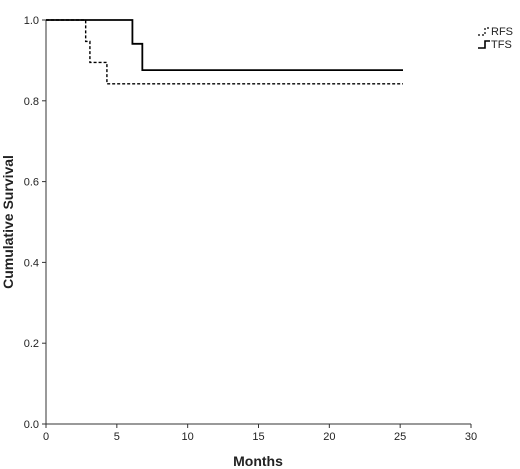 The width and height of the screenshot is (520, 469). What do you see at coordinates (484, 44) in the screenshot?
I see `legend-symbol-tfs` at bounding box center [484, 44].